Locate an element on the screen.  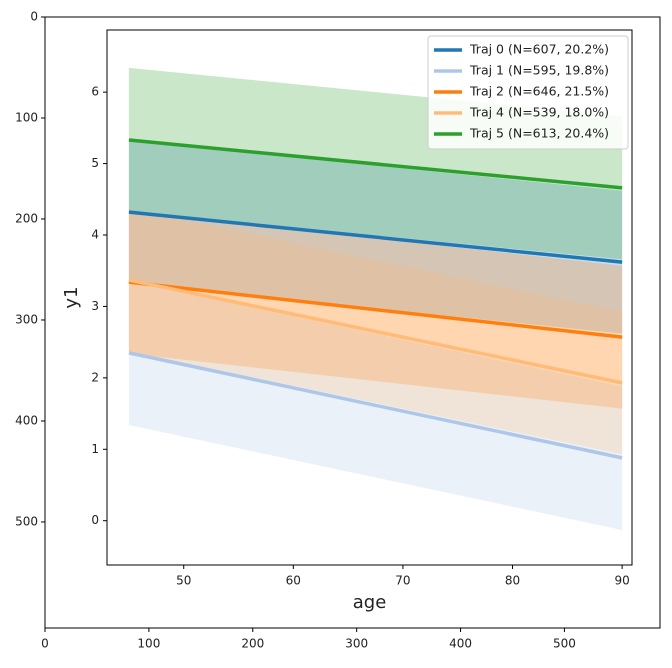
y-axis-label: y1 is located at coordinates (71, 297).